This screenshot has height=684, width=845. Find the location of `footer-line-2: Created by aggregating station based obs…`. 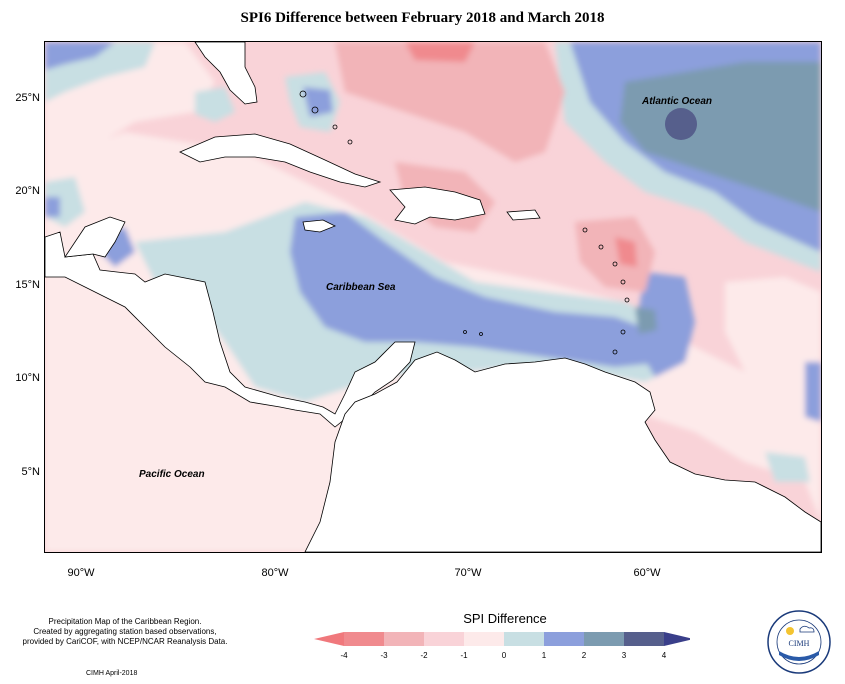

footer-line-2: Created by aggregating station based obs… is located at coordinates (125, 631).